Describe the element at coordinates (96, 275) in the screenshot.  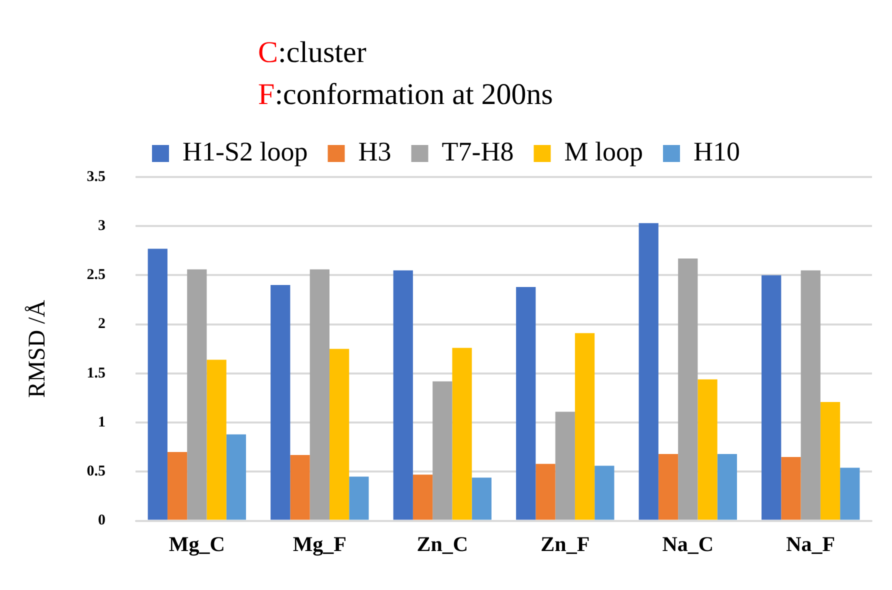
I see `y-tick-label: 2.5` at that location.